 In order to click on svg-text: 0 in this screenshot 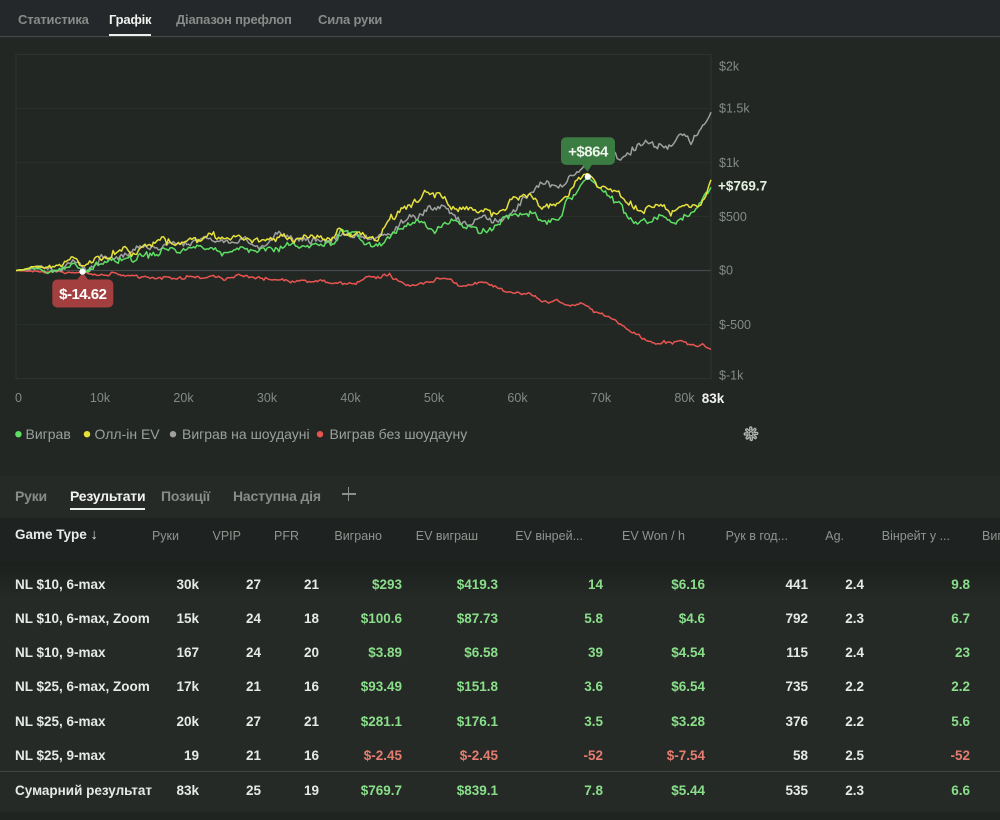, I will do `click(18, 398)`.